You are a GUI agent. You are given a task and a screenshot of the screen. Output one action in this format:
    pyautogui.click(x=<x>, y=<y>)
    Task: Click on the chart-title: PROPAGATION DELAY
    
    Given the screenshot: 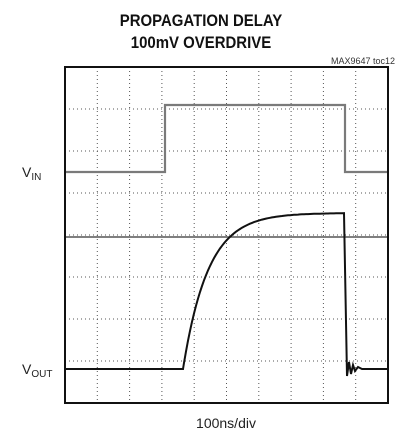 What is the action you would take?
    pyautogui.click(x=201, y=21)
    